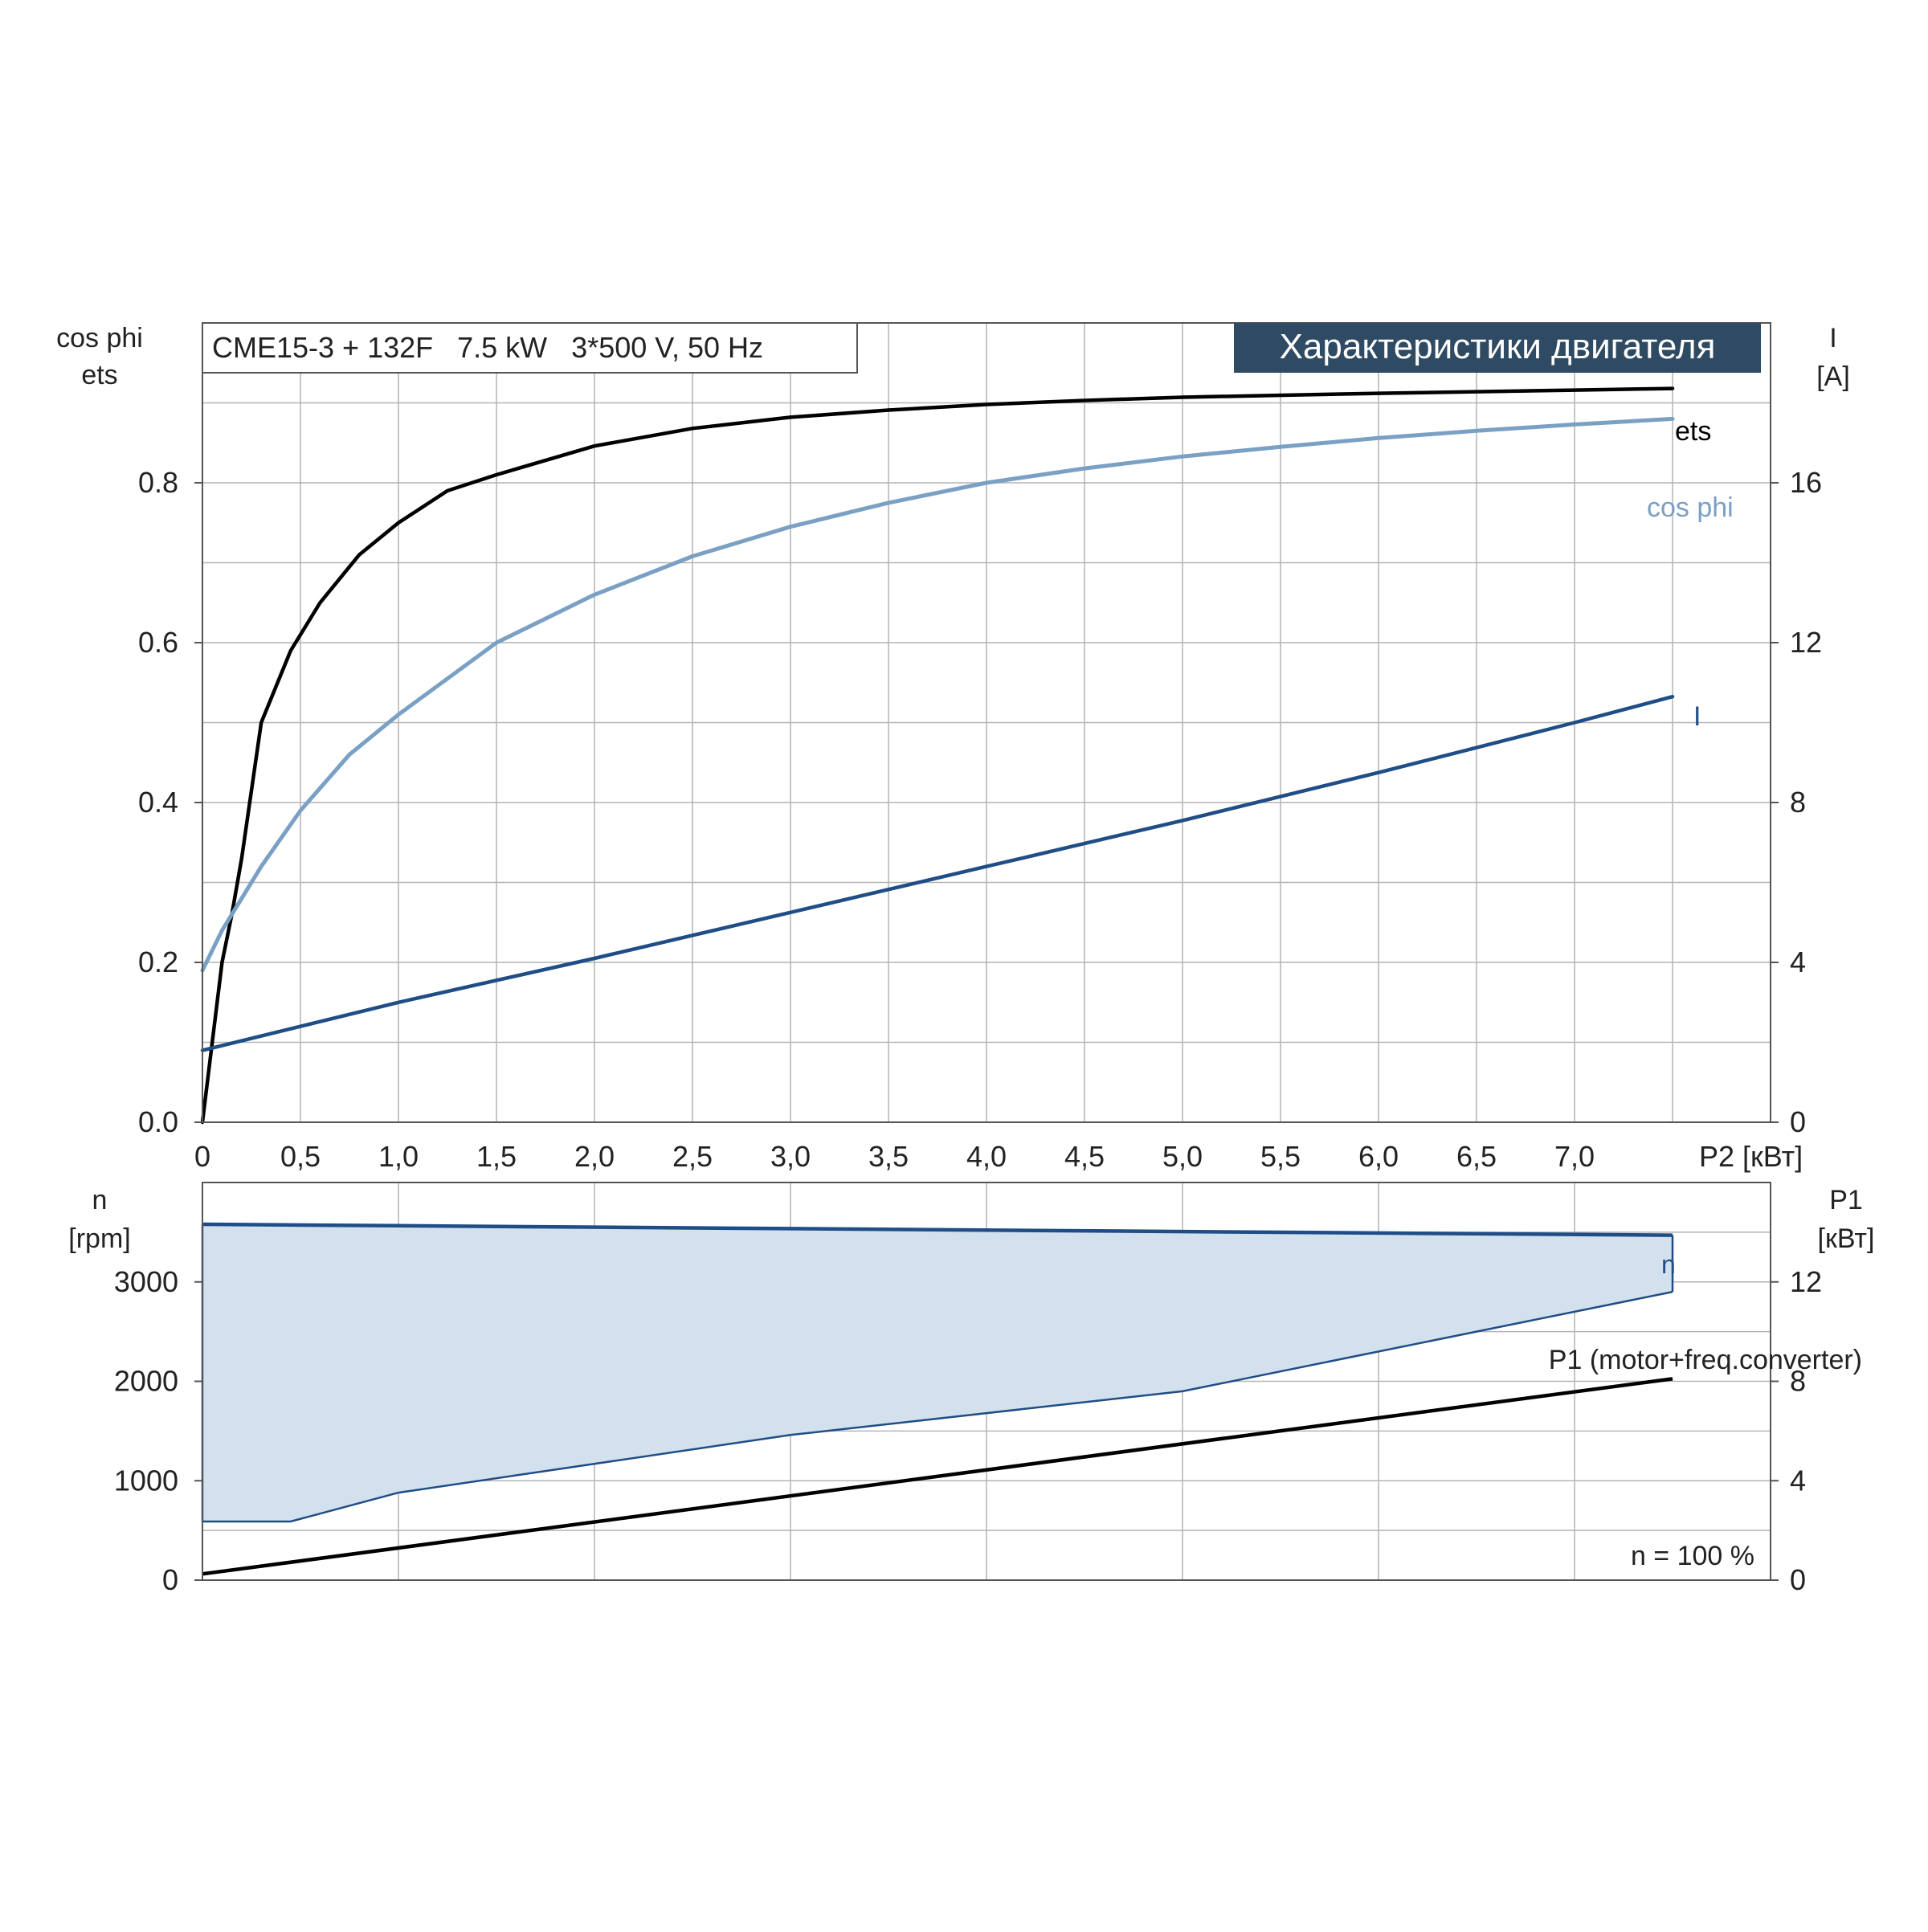 Image resolution: width=1928 pixels, height=1932 pixels. I want to click on y-left-tick-label: 0.6, so click(158, 642).